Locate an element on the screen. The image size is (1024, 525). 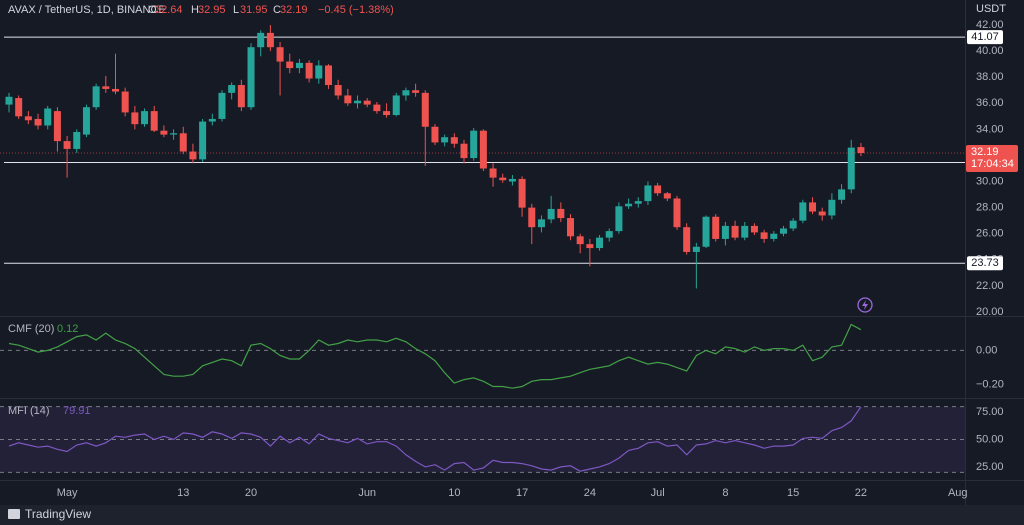
x-tick-label: 10 is located at coordinates (454, 493).